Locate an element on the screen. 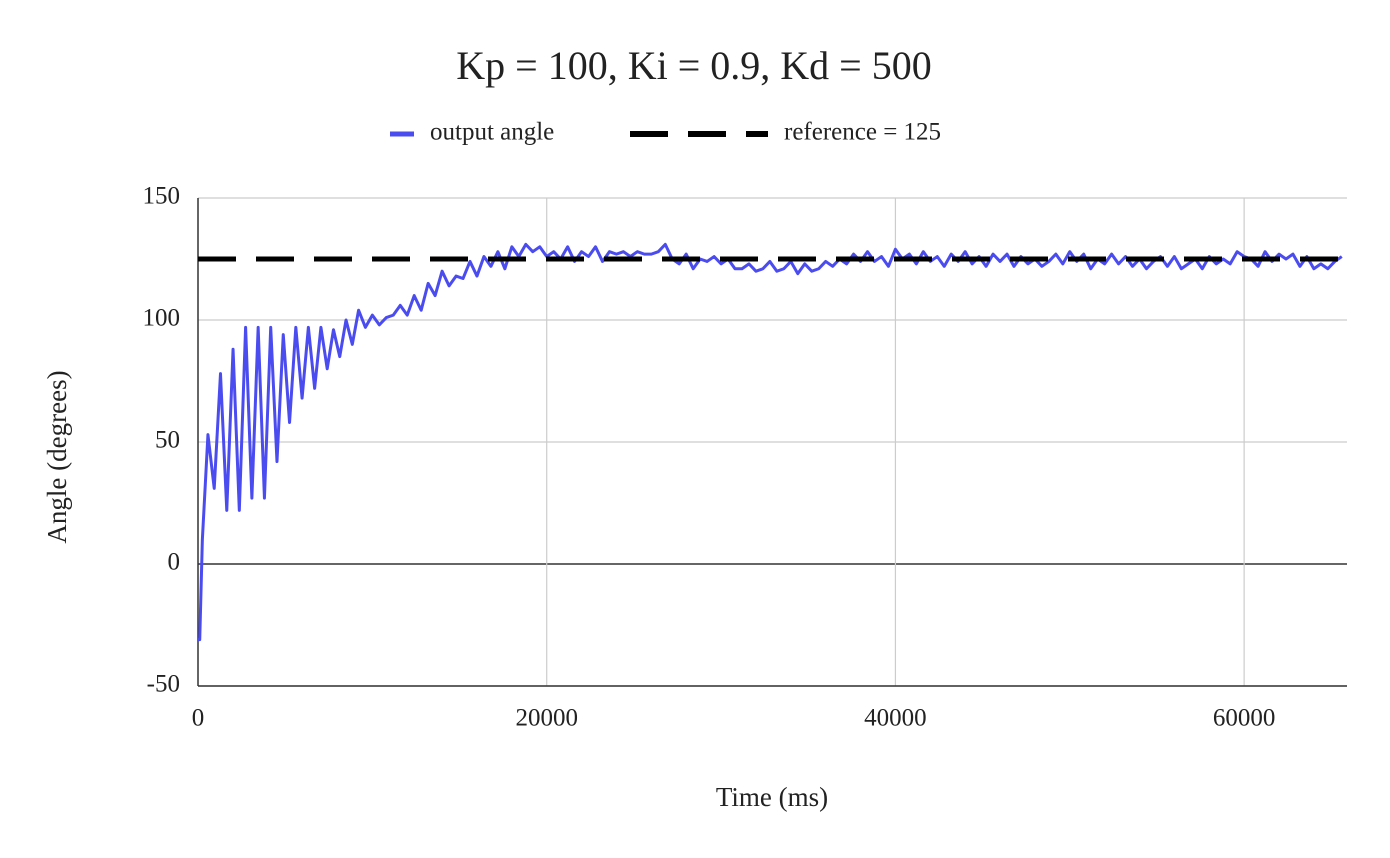  x-tick-label: 40000 is located at coordinates (895, 718).